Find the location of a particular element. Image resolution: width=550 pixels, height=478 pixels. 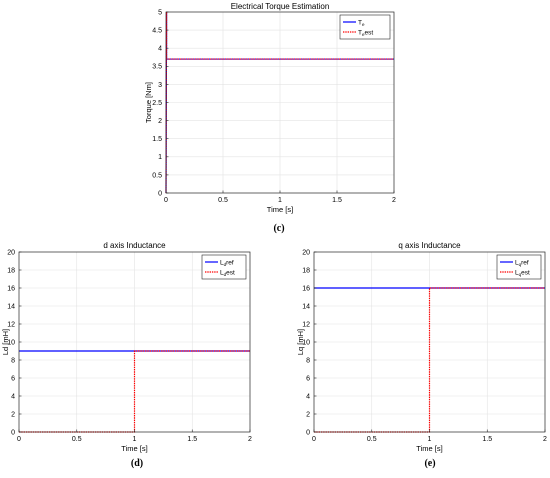

figure-caption: (c) is located at coordinates (278, 228).